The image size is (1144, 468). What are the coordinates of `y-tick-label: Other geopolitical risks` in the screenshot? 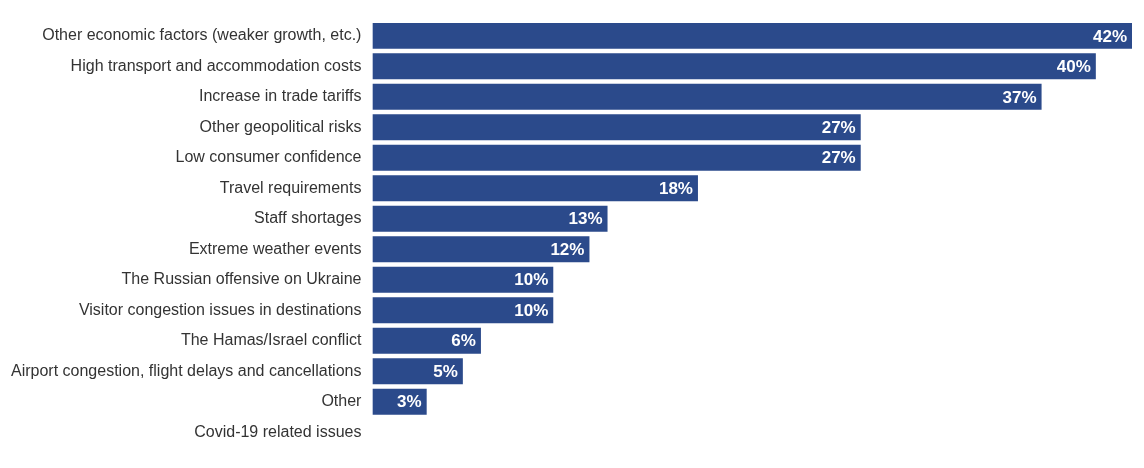 It's located at (280, 126).